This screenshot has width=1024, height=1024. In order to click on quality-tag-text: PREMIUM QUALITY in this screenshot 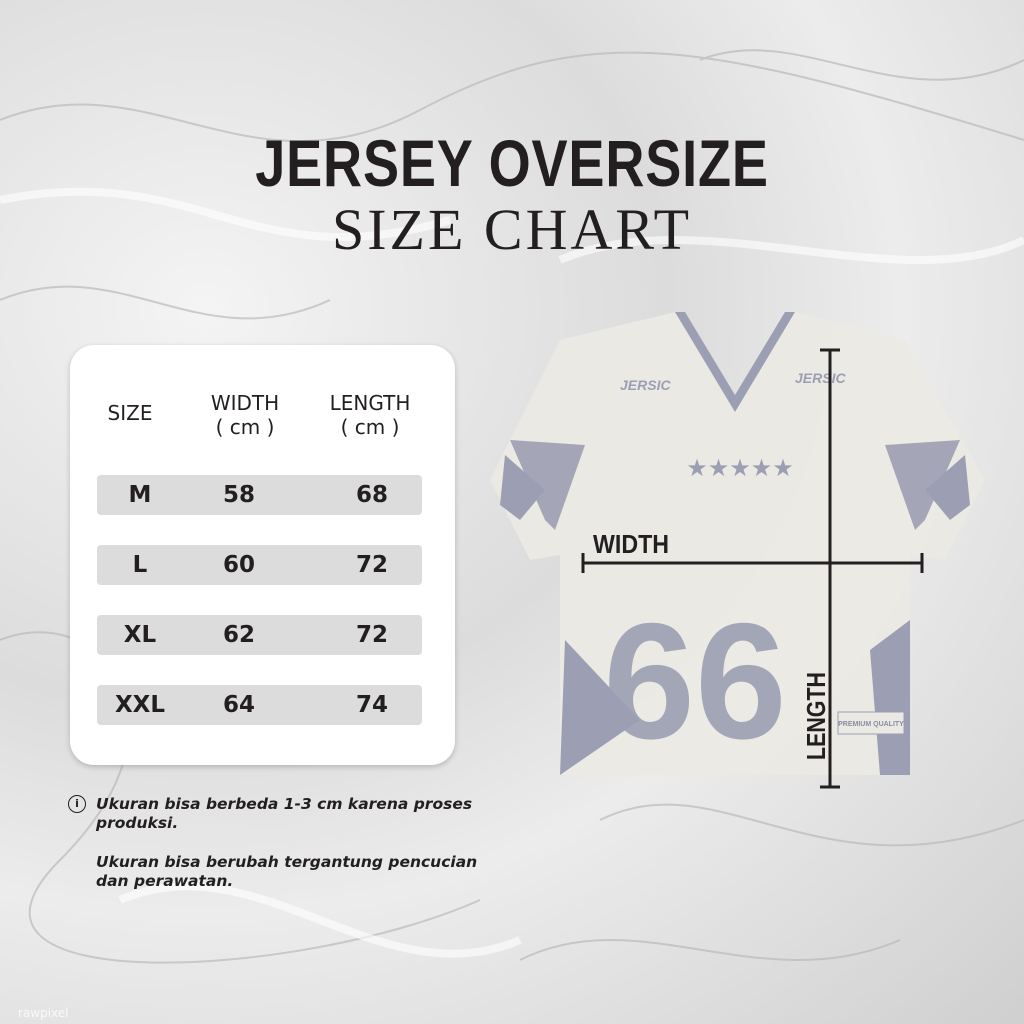, I will do `click(871, 724)`.